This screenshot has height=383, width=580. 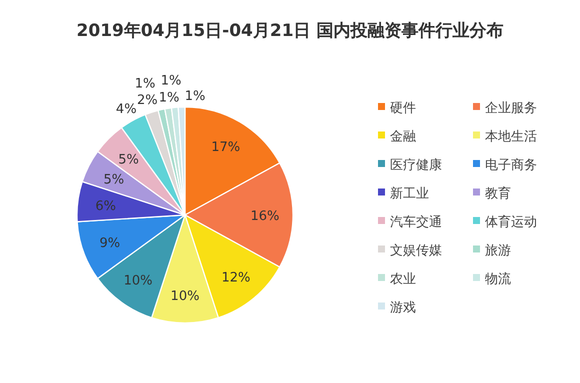 What do you see at coordinates (409, 194) in the screenshot?
I see `legend-label: 新工业` at bounding box center [409, 194].